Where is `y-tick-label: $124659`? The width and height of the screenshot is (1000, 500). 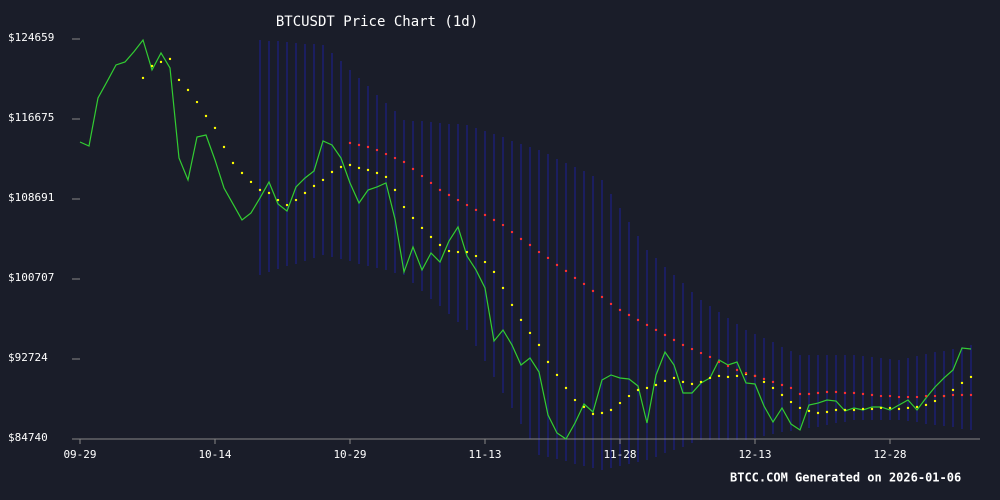
y-tick-label: $124659 is located at coordinates (31, 37).